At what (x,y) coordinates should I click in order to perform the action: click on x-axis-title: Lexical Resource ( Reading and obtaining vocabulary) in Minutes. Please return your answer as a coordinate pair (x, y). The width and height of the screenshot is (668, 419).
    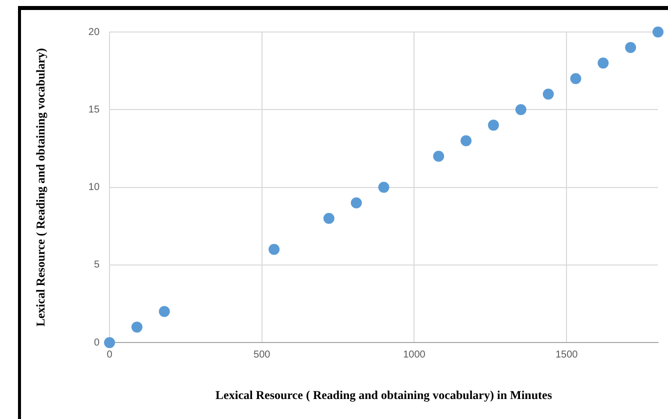
    Looking at the image, I should click on (384, 395).